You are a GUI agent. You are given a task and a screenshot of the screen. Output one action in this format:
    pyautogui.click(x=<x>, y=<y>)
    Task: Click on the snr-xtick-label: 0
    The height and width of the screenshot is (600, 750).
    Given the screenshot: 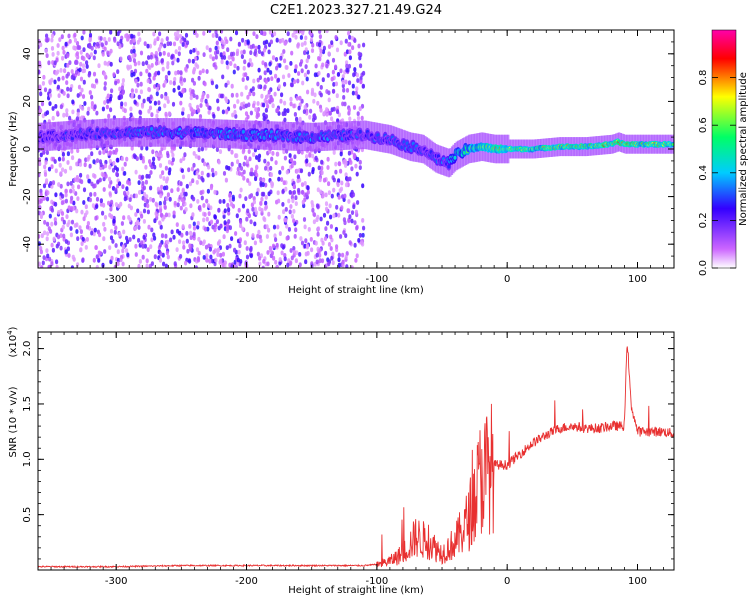 What is the action you would take?
    pyautogui.click(x=507, y=581)
    